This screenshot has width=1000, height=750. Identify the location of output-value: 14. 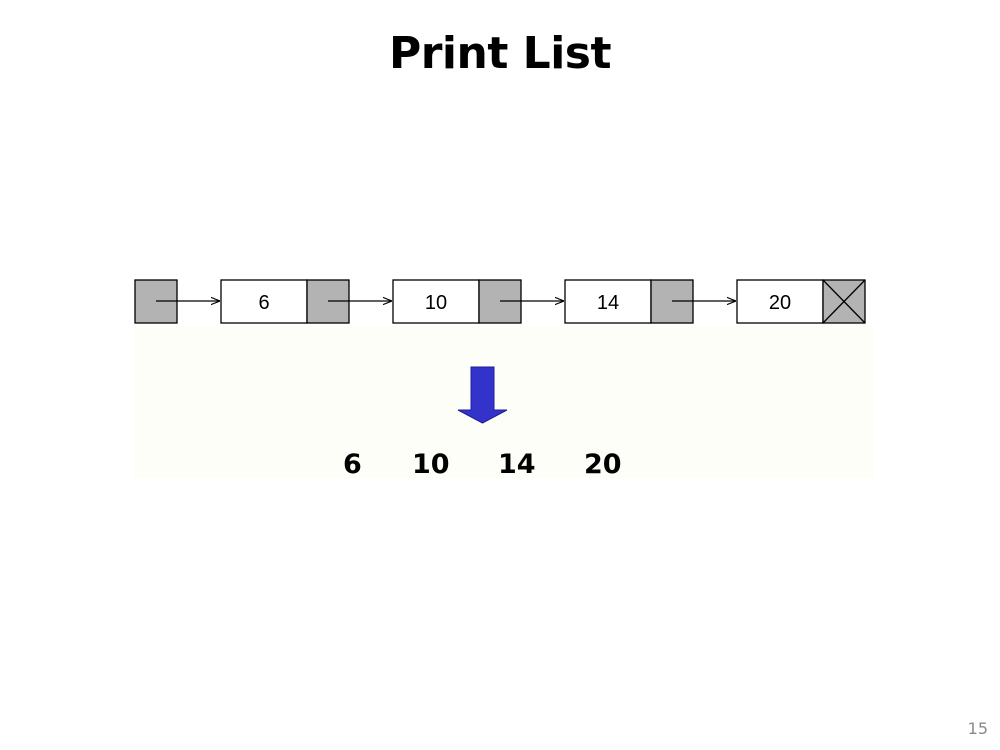
(517, 464).